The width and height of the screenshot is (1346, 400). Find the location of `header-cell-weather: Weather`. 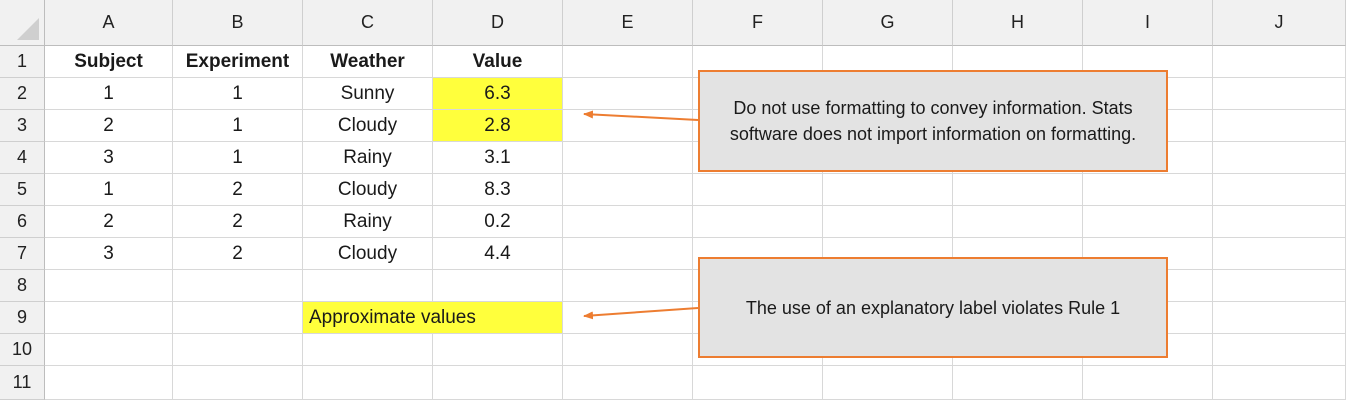

header-cell-weather: Weather is located at coordinates (368, 62).